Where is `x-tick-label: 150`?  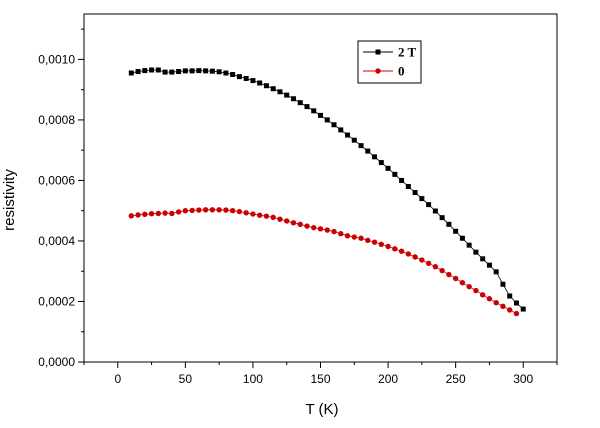 x-tick-label: 150 is located at coordinates (320, 379).